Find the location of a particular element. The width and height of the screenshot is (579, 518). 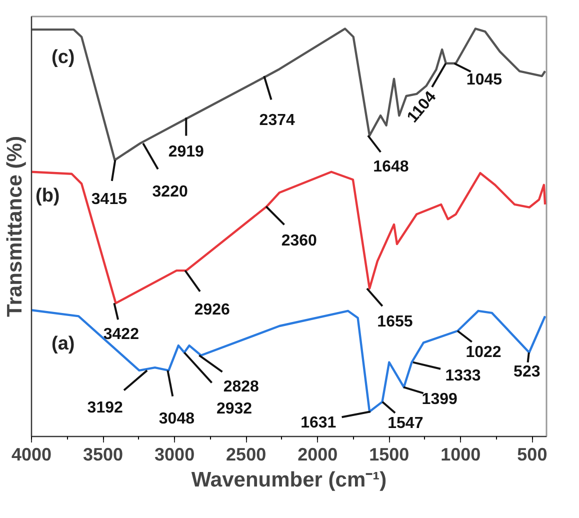

annotation: 523 is located at coordinates (527, 372).